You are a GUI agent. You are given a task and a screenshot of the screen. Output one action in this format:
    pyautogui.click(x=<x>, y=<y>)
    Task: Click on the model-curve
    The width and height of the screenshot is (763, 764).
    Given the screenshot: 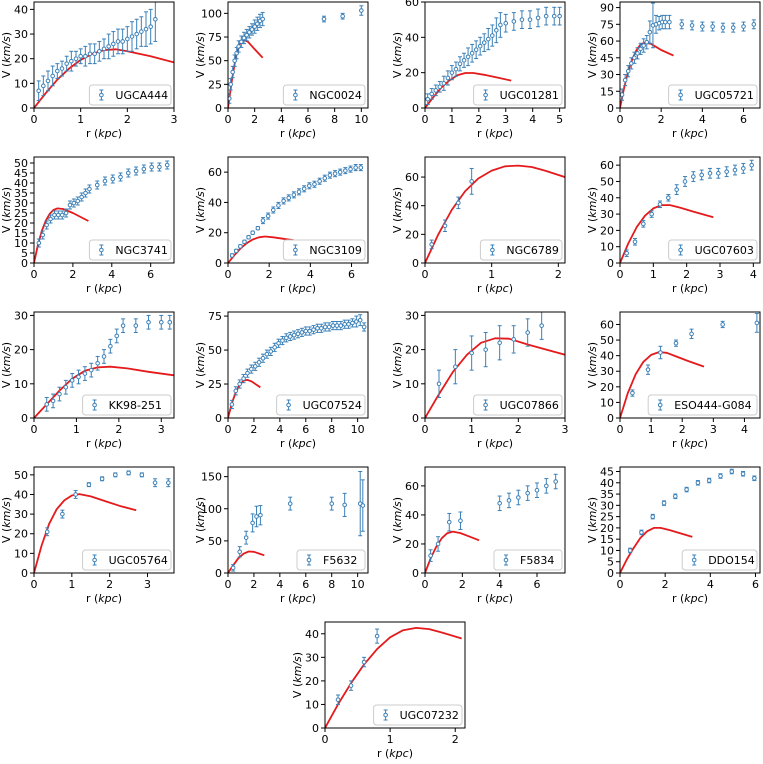 What is the action you would take?
    pyautogui.click(x=662, y=384)
    